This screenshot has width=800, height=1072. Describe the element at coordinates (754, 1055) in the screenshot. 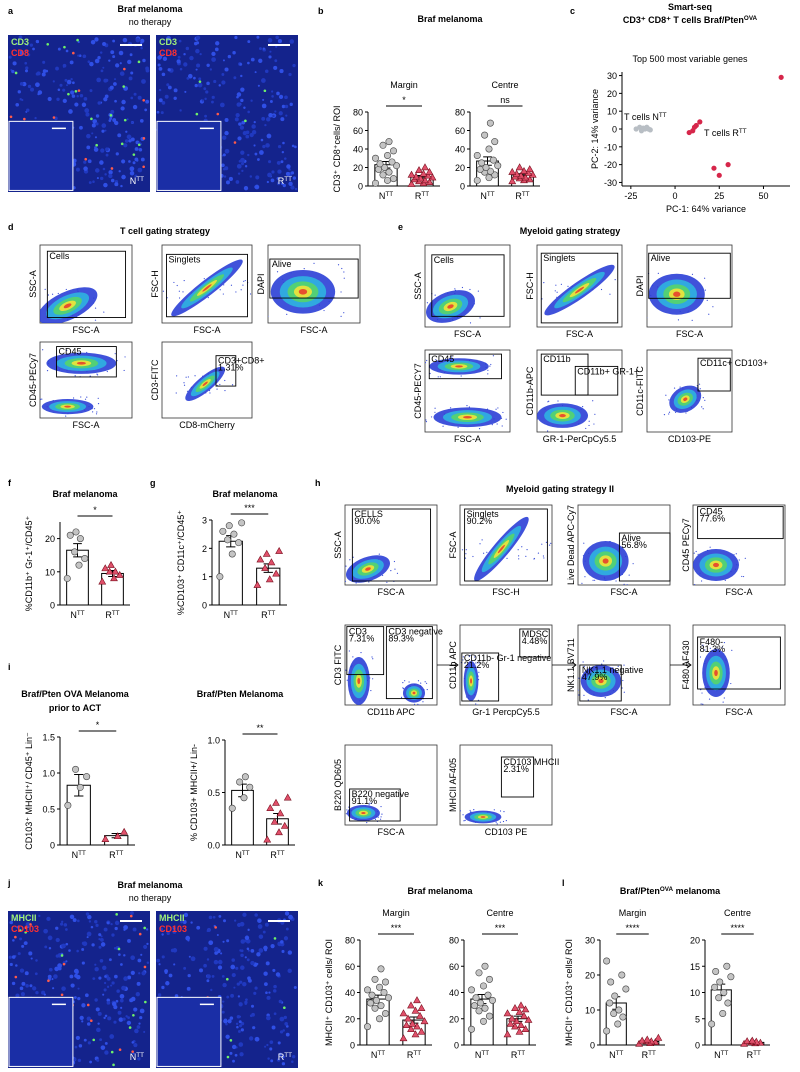

I see `x-tick-label: RTT` at that location.